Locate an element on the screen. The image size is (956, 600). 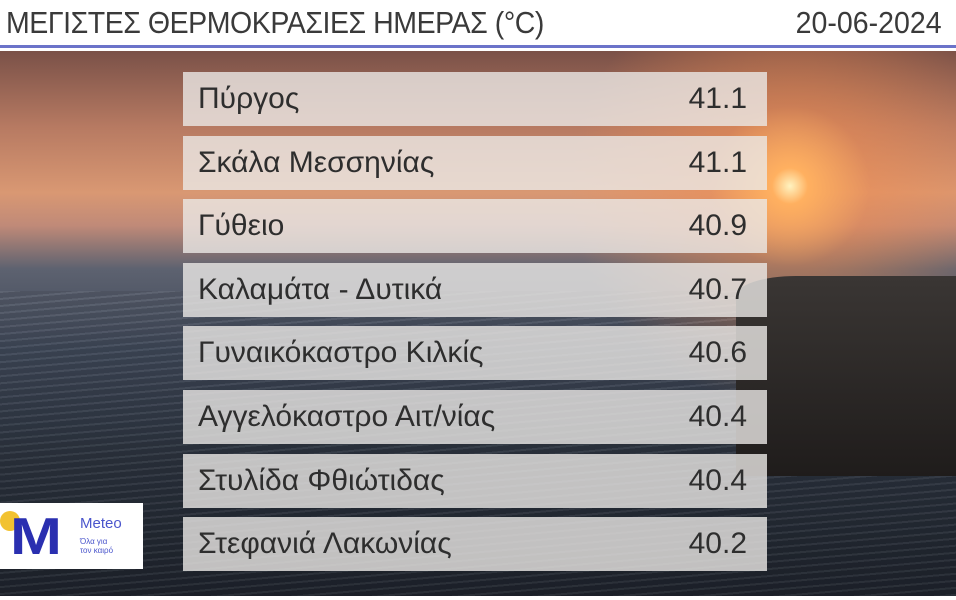
table-row: Γυναικόκαστρο Κιλκίς 40.6 is located at coordinates (475, 353).